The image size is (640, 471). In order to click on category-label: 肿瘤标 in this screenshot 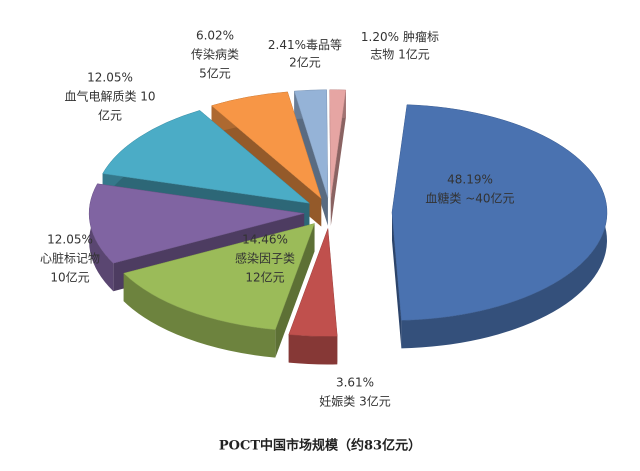, I will do `click(421, 36)`.